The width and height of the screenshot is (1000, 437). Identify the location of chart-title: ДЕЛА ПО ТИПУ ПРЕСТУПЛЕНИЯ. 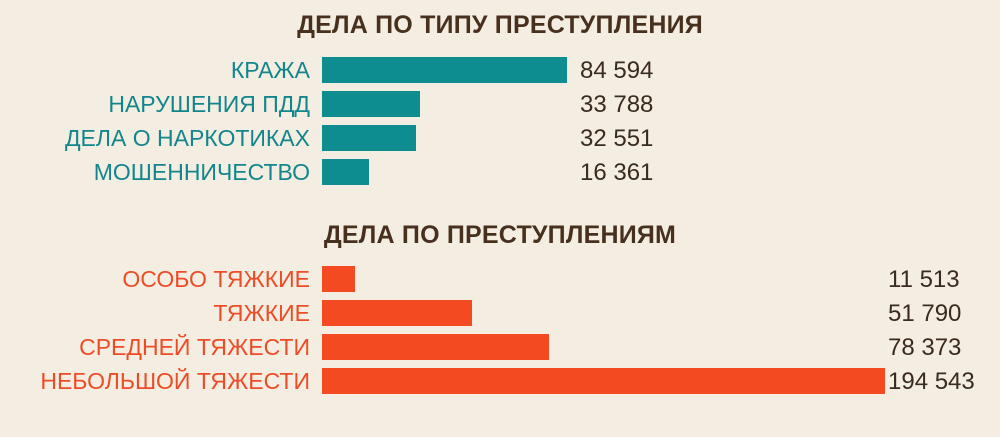
(500, 25).